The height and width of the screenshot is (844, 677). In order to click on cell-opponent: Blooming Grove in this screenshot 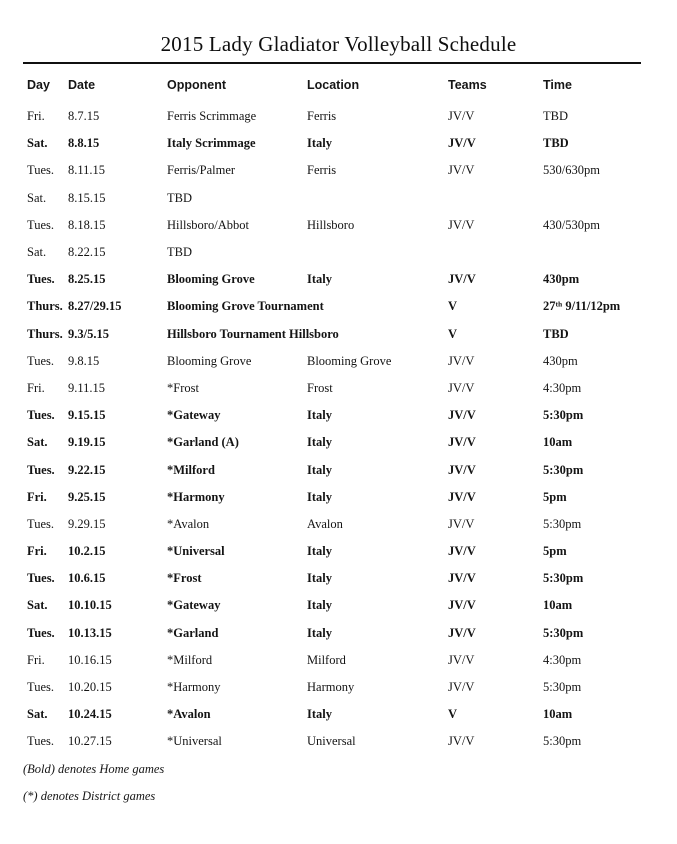, I will do `click(209, 360)`.